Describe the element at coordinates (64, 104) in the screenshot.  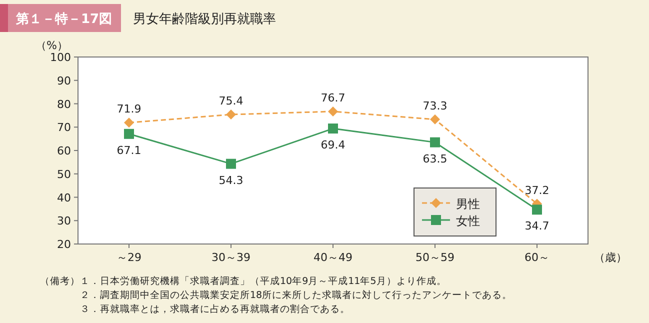
I see `y-tick-label: 80` at that location.